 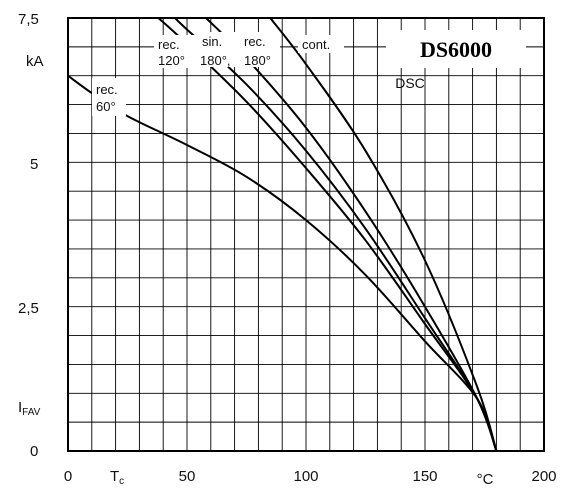 I want to click on y-tick-5: 5, so click(x=34, y=164).